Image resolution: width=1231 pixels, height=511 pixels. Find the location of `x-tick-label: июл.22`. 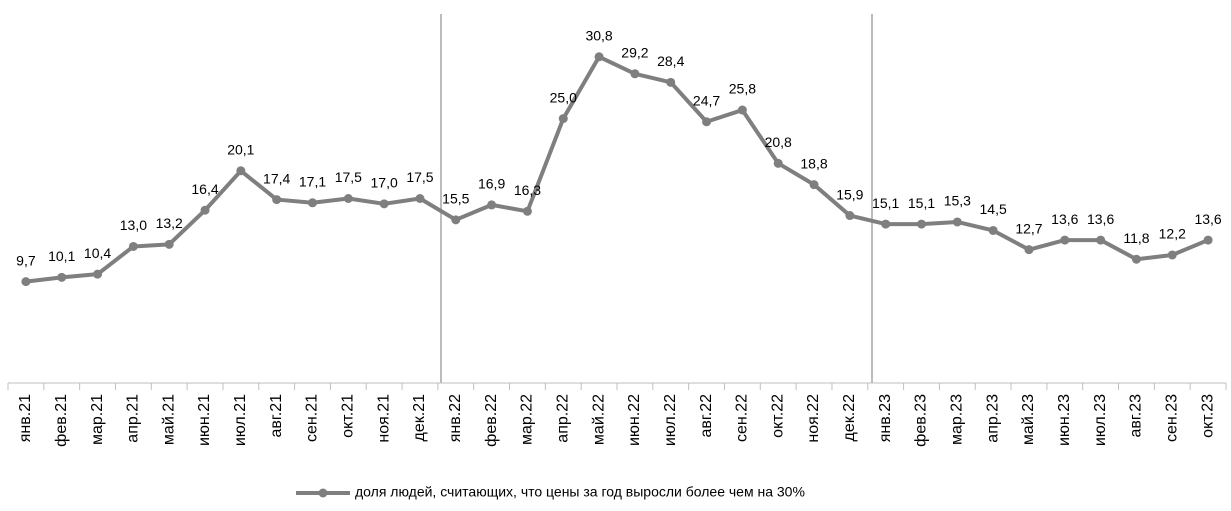

x-tick-label: июл.22 is located at coordinates (670, 420).